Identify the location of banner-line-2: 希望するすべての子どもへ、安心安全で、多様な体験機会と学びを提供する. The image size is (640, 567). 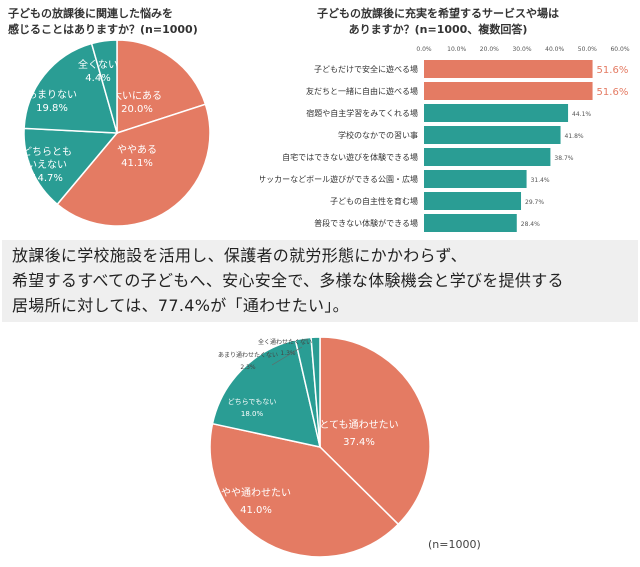
(288, 280).